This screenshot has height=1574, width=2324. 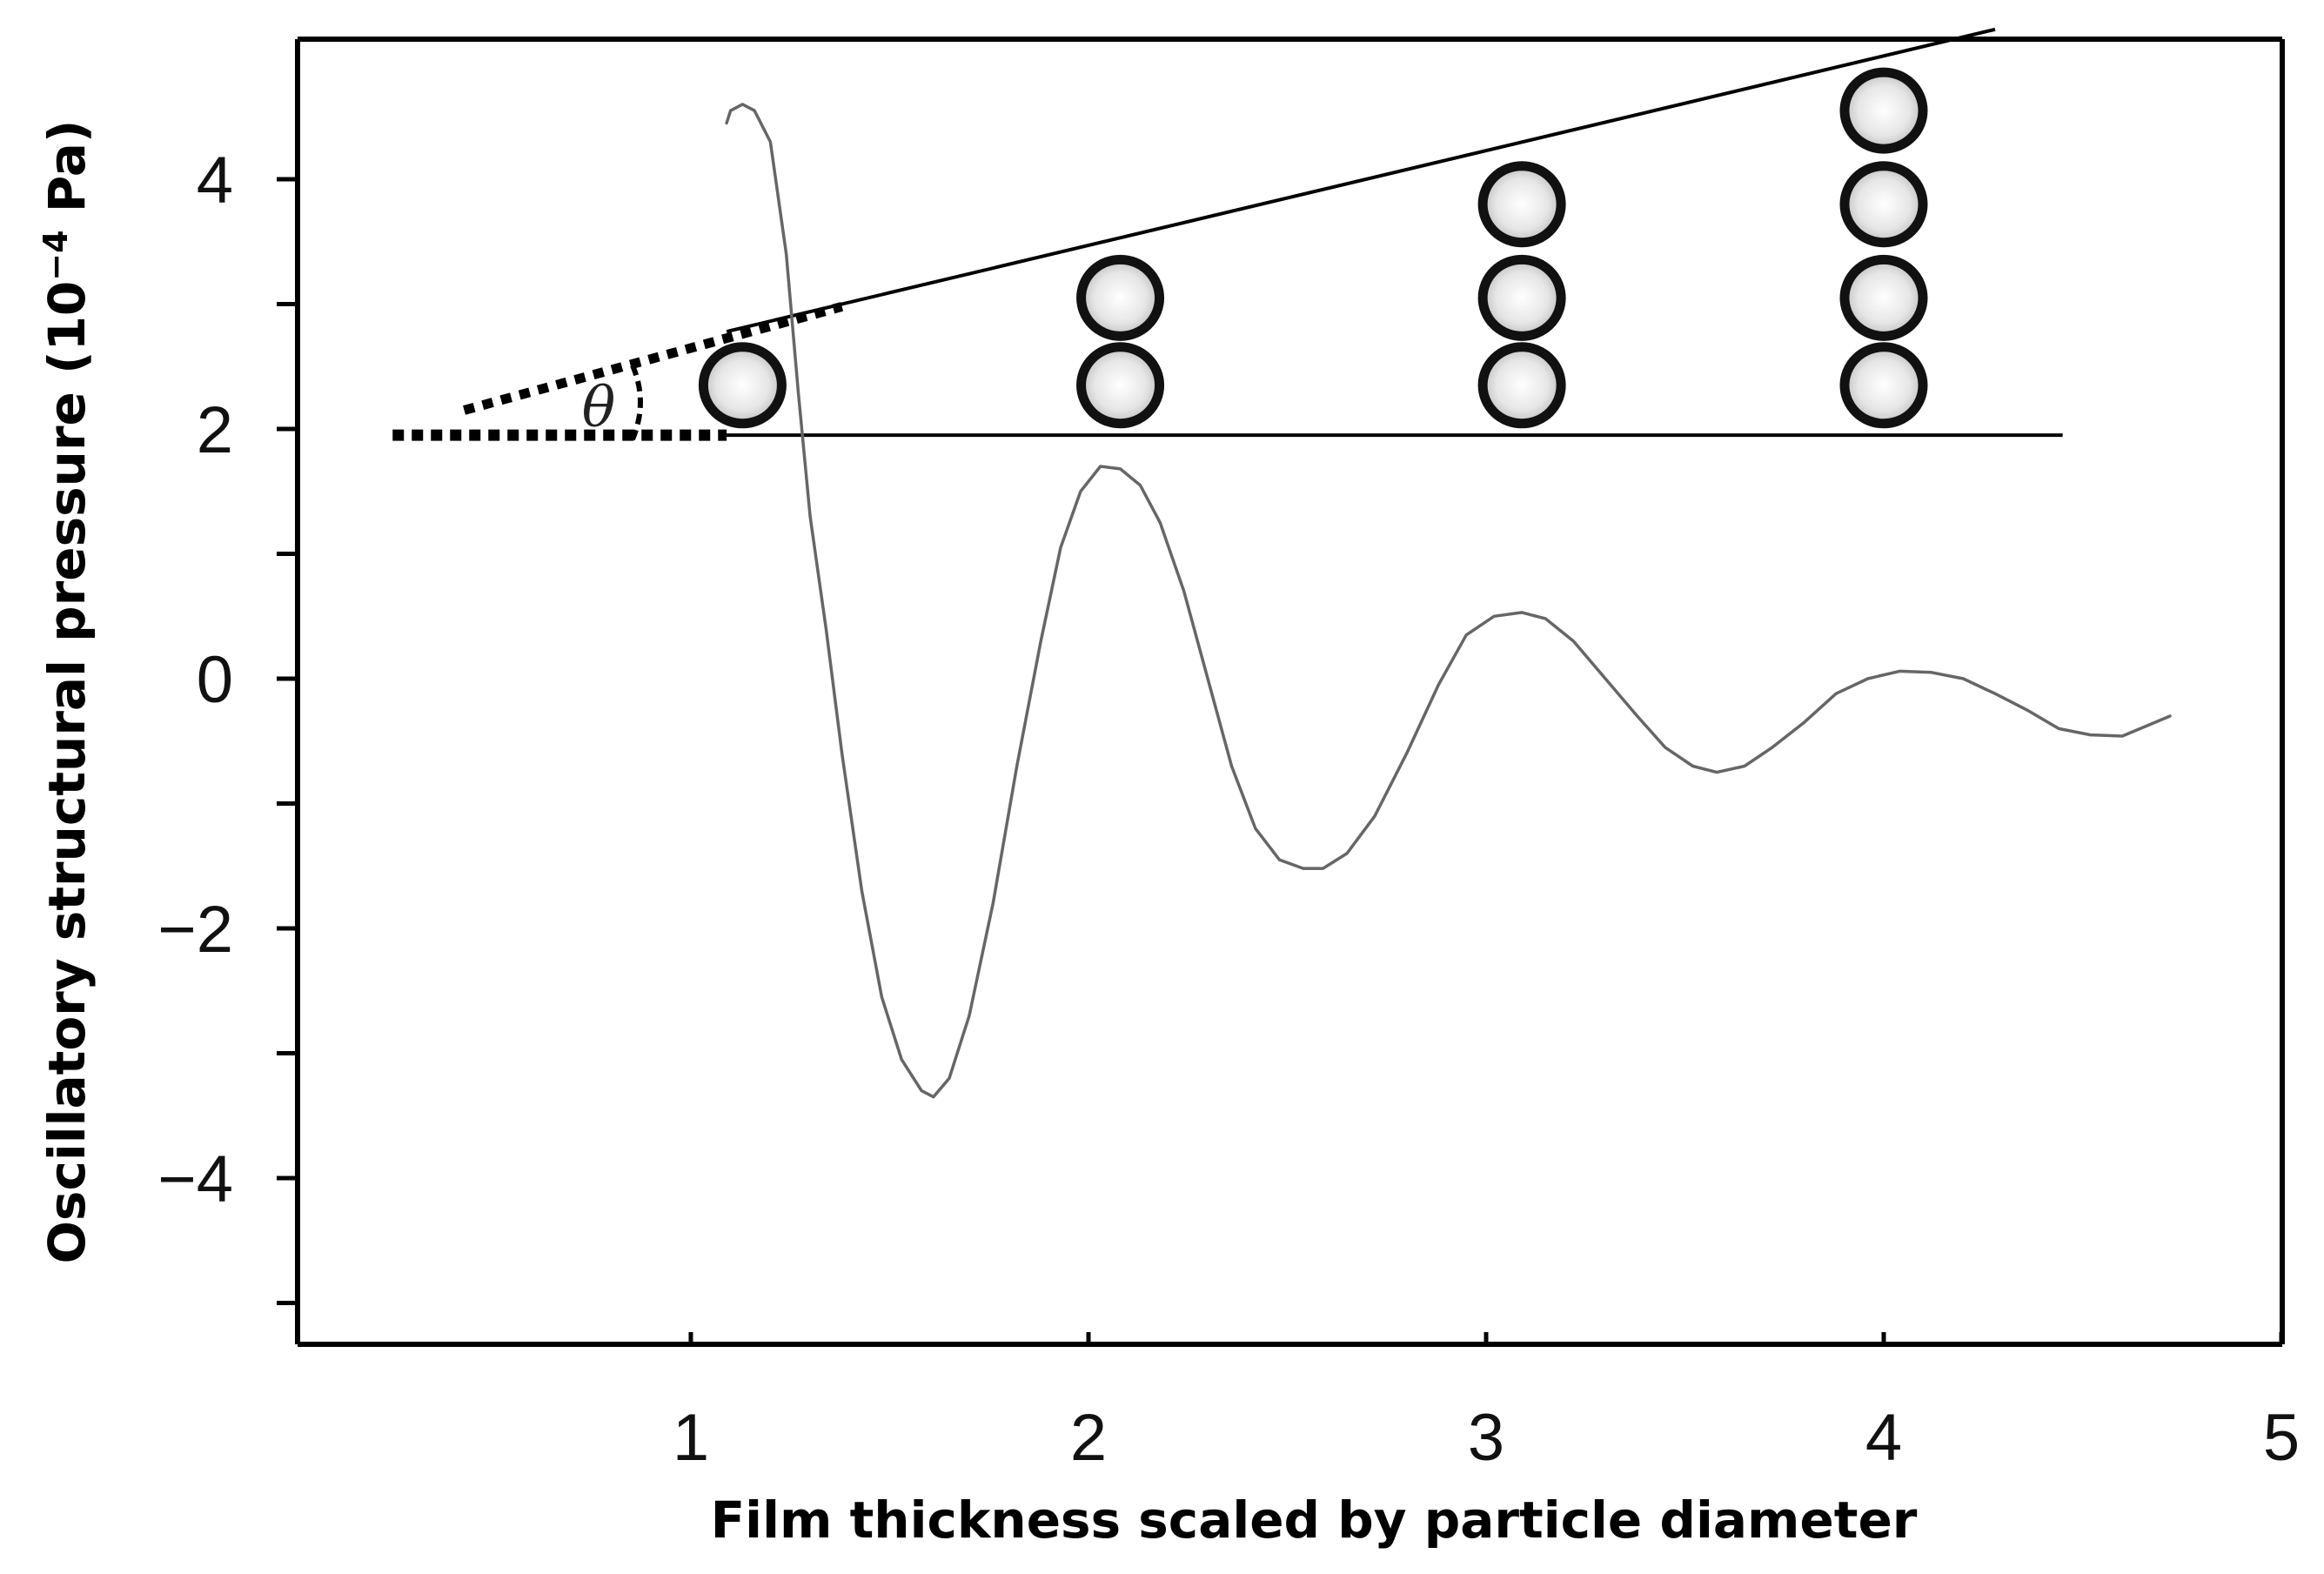 I want to click on x-tick-label: 3, so click(x=1486, y=1438).